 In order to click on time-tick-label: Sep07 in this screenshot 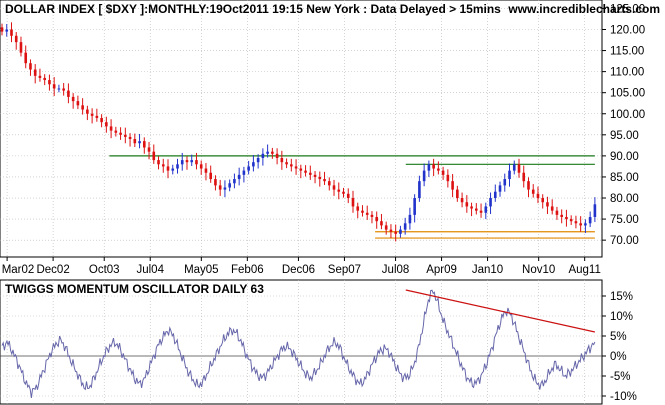, I will do `click(344, 270)`.